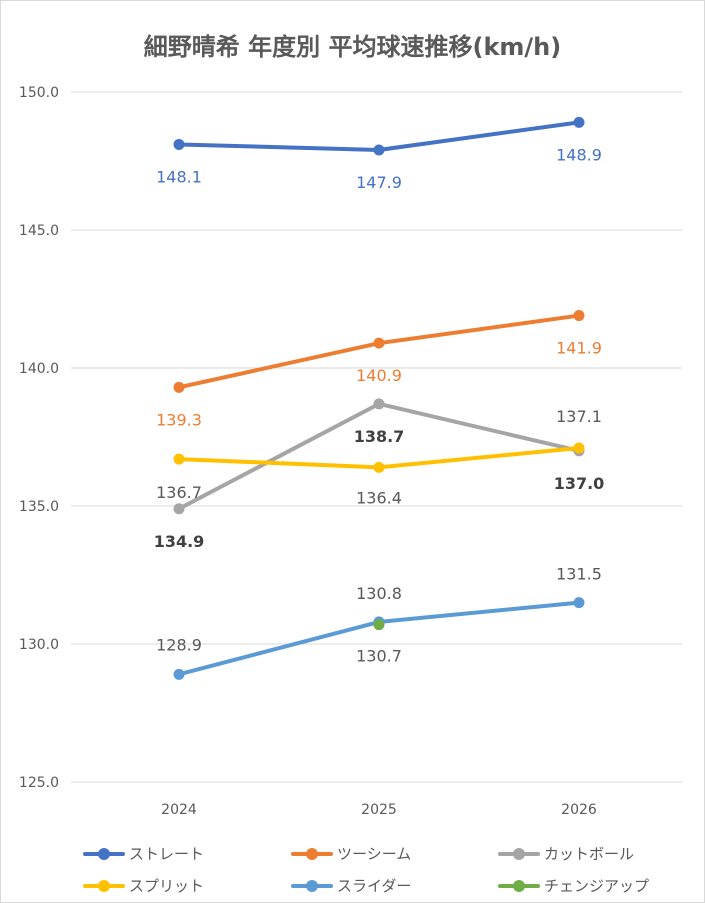  Describe the element at coordinates (179, 419) in the screenshot. I see `data-label: 139.3` at that location.